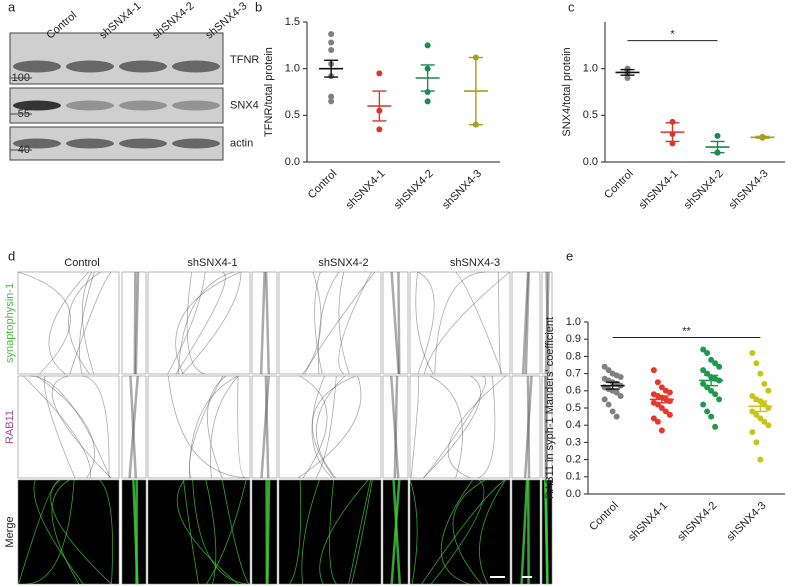 The height and width of the screenshot is (587, 793). What do you see at coordinates (11, 255) in the screenshot?
I see `panel-letter: d` at bounding box center [11, 255].